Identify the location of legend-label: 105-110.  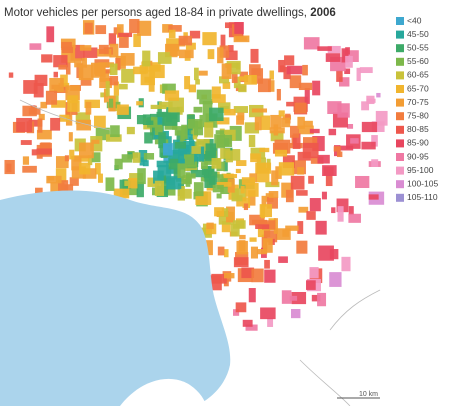
(422, 197).